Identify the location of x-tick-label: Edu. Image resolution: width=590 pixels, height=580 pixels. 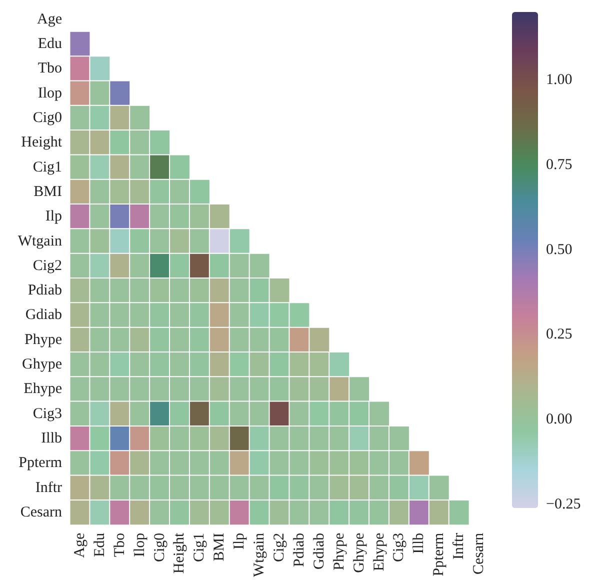
(100, 545).